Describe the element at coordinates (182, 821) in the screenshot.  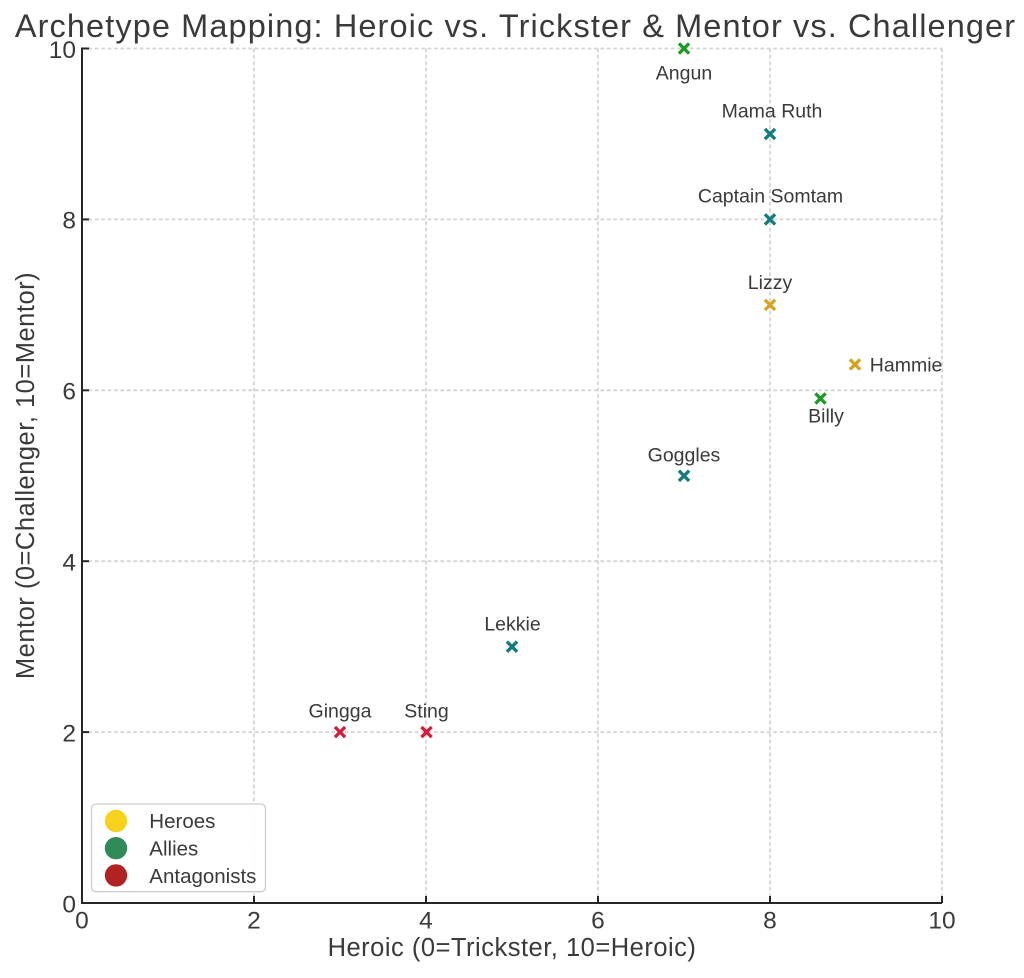
I see `svg-text: Heroes` at that location.